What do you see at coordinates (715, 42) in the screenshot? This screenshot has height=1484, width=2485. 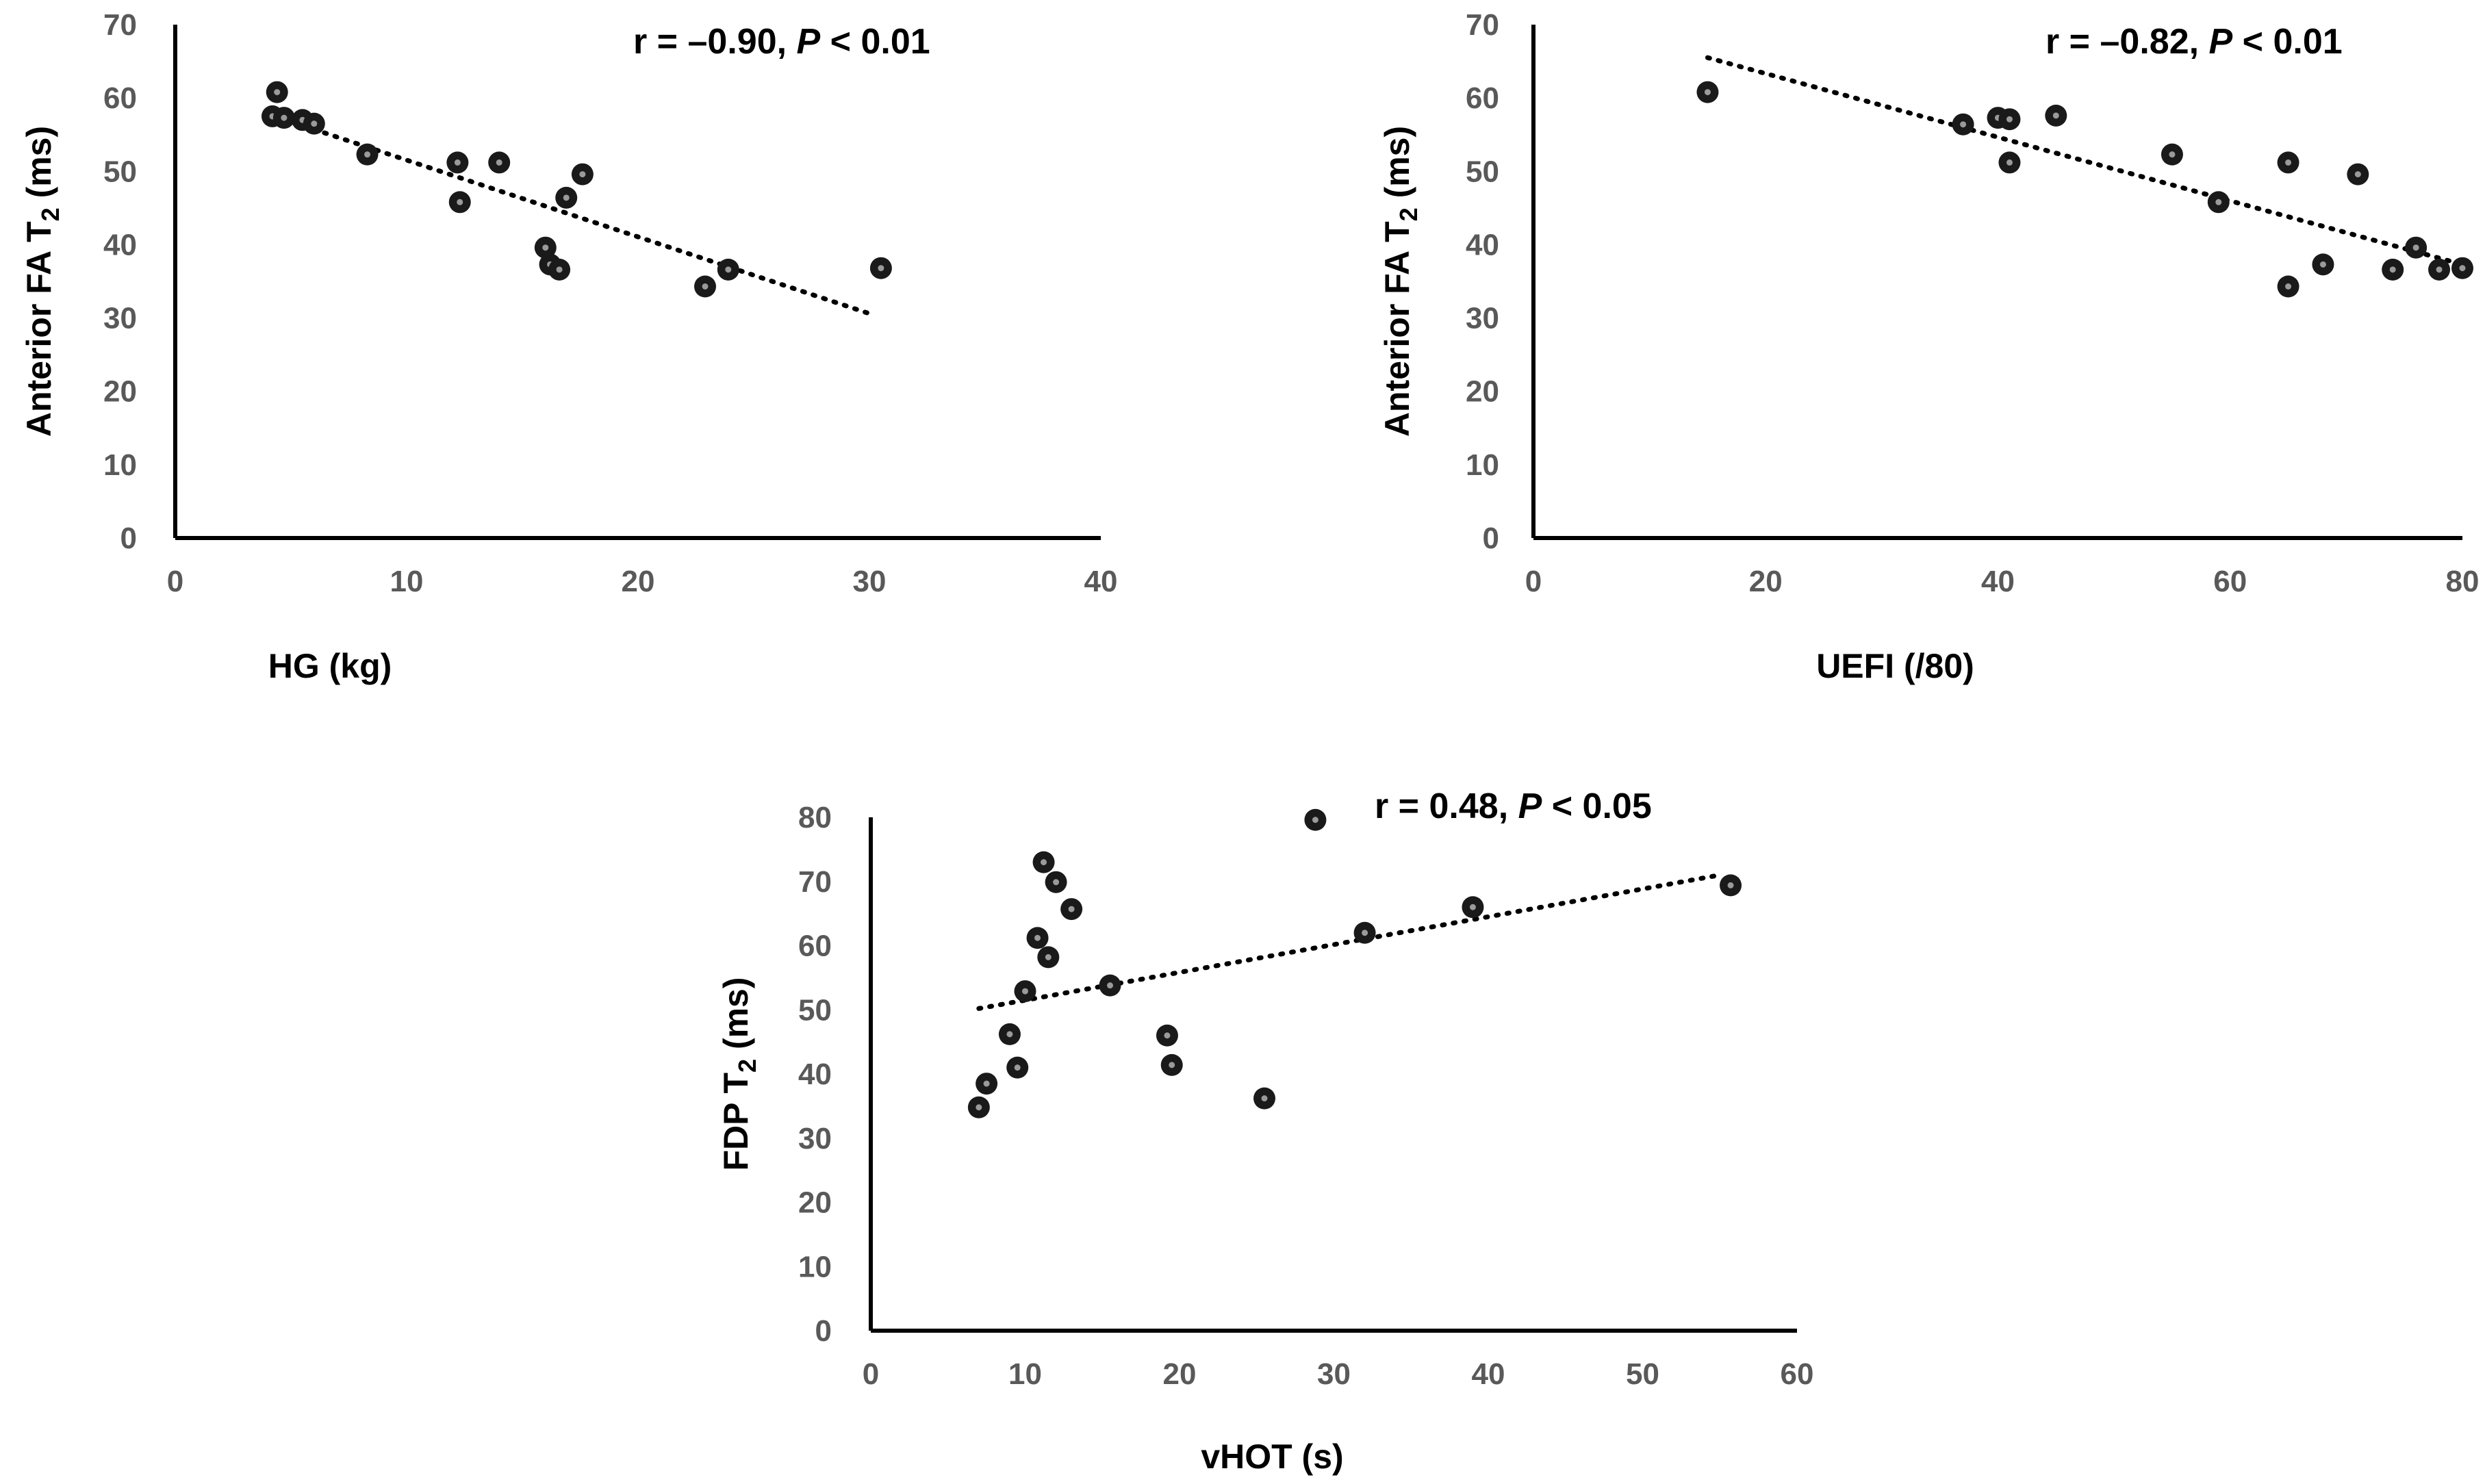 I see `annotation-r: r = –0.90,` at bounding box center [715, 42].